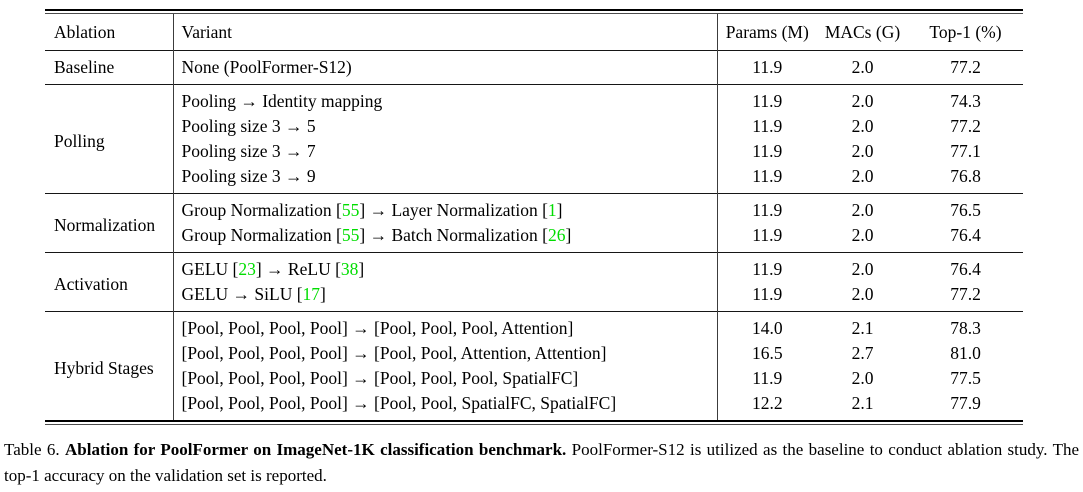 The width and height of the screenshot is (1083, 492). What do you see at coordinates (444, 99) in the screenshot?
I see `variant-cell: Pooling → Identity mapping` at bounding box center [444, 99].